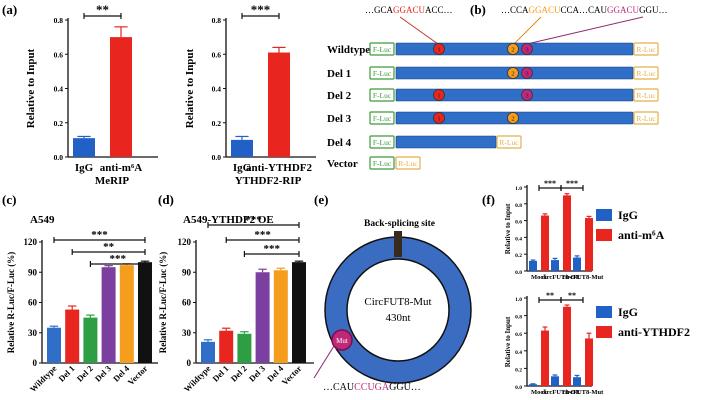 This screenshot has height=400, width=709. I want to click on chart-f2-ytick-label: 0.8, so click(518, 318).